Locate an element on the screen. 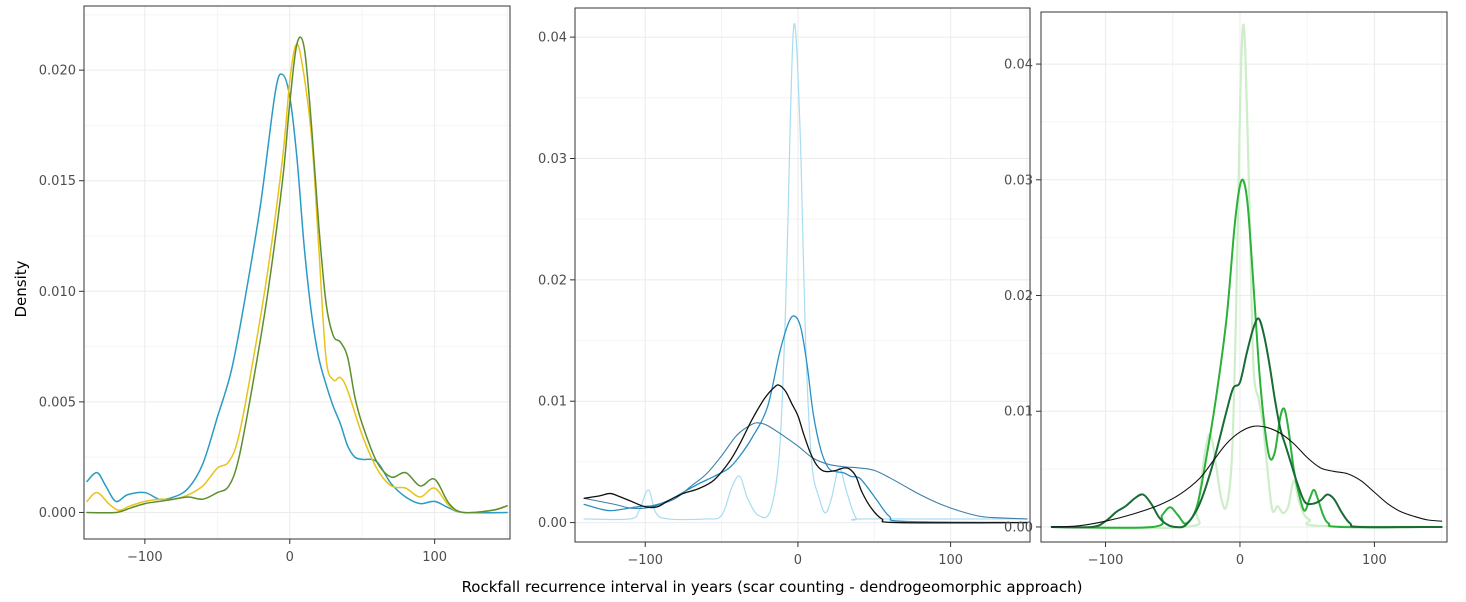 The width and height of the screenshot is (1466, 602). y-axis-title: Density is located at coordinates (21, 288).